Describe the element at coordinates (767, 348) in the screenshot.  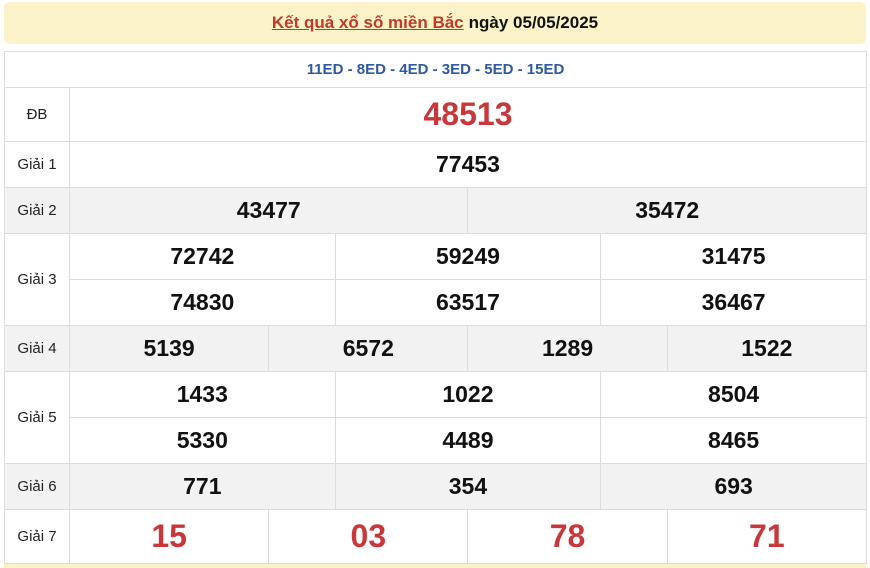
I see `prize-number: 1522` at that location.